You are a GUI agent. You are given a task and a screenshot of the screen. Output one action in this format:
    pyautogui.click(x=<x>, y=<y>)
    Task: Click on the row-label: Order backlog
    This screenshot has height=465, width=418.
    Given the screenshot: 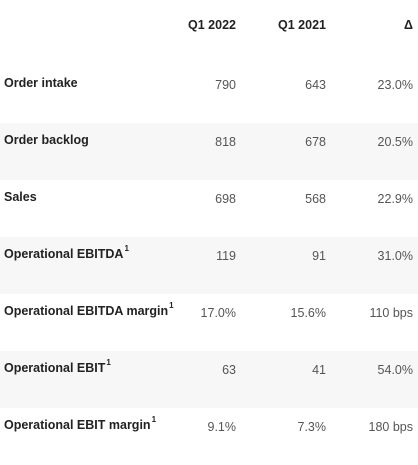 What is the action you would take?
    pyautogui.click(x=46, y=140)
    